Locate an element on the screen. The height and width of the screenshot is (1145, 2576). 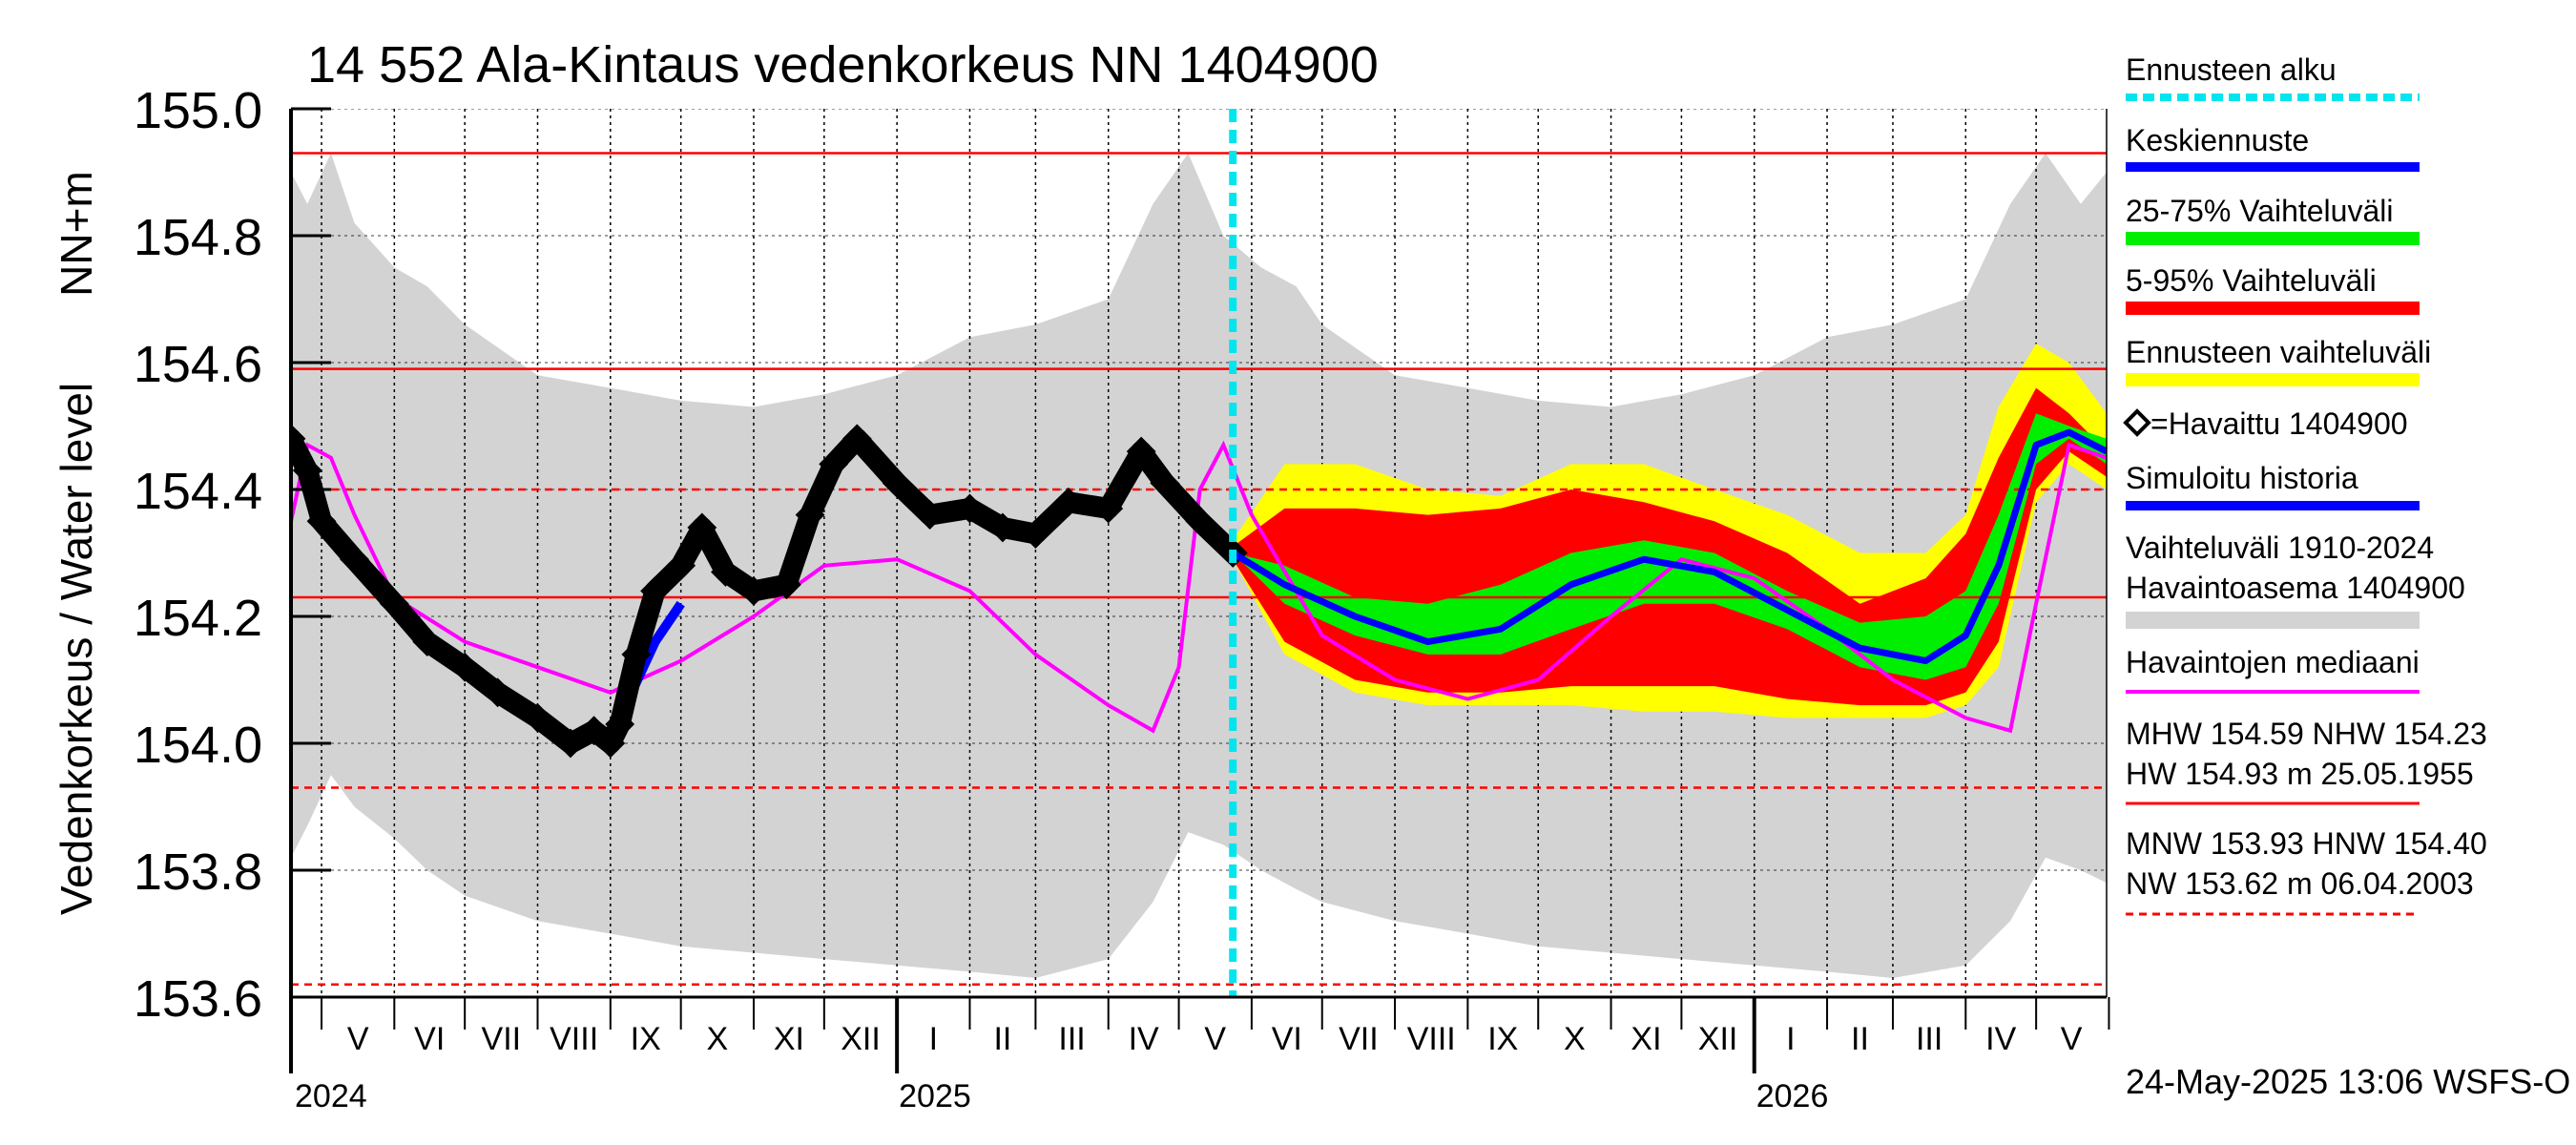
y-tick-label: 154.0 is located at coordinates (198, 745).